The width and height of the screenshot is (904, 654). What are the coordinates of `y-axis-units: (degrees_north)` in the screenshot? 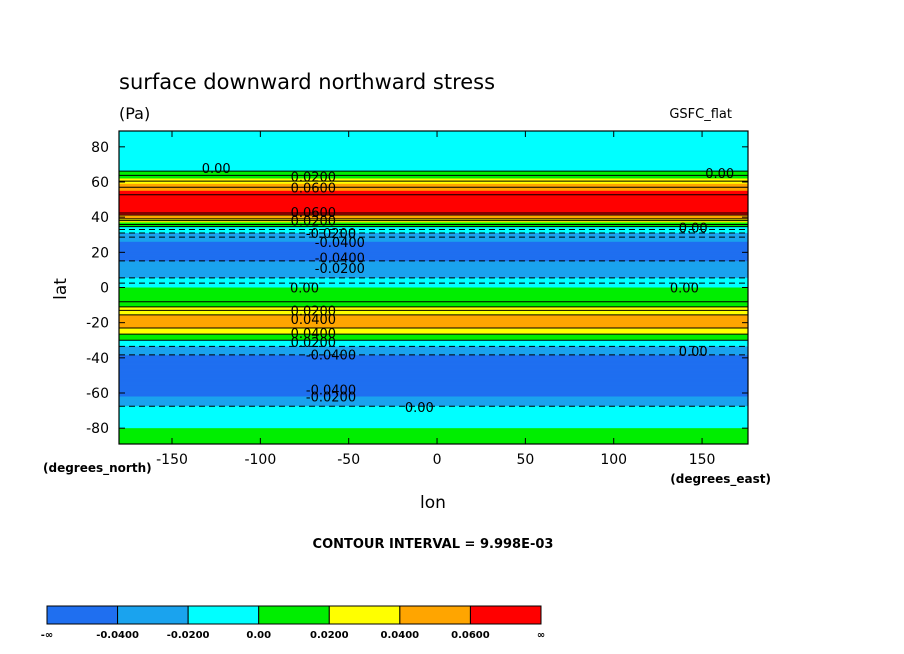 It's located at (97, 468).